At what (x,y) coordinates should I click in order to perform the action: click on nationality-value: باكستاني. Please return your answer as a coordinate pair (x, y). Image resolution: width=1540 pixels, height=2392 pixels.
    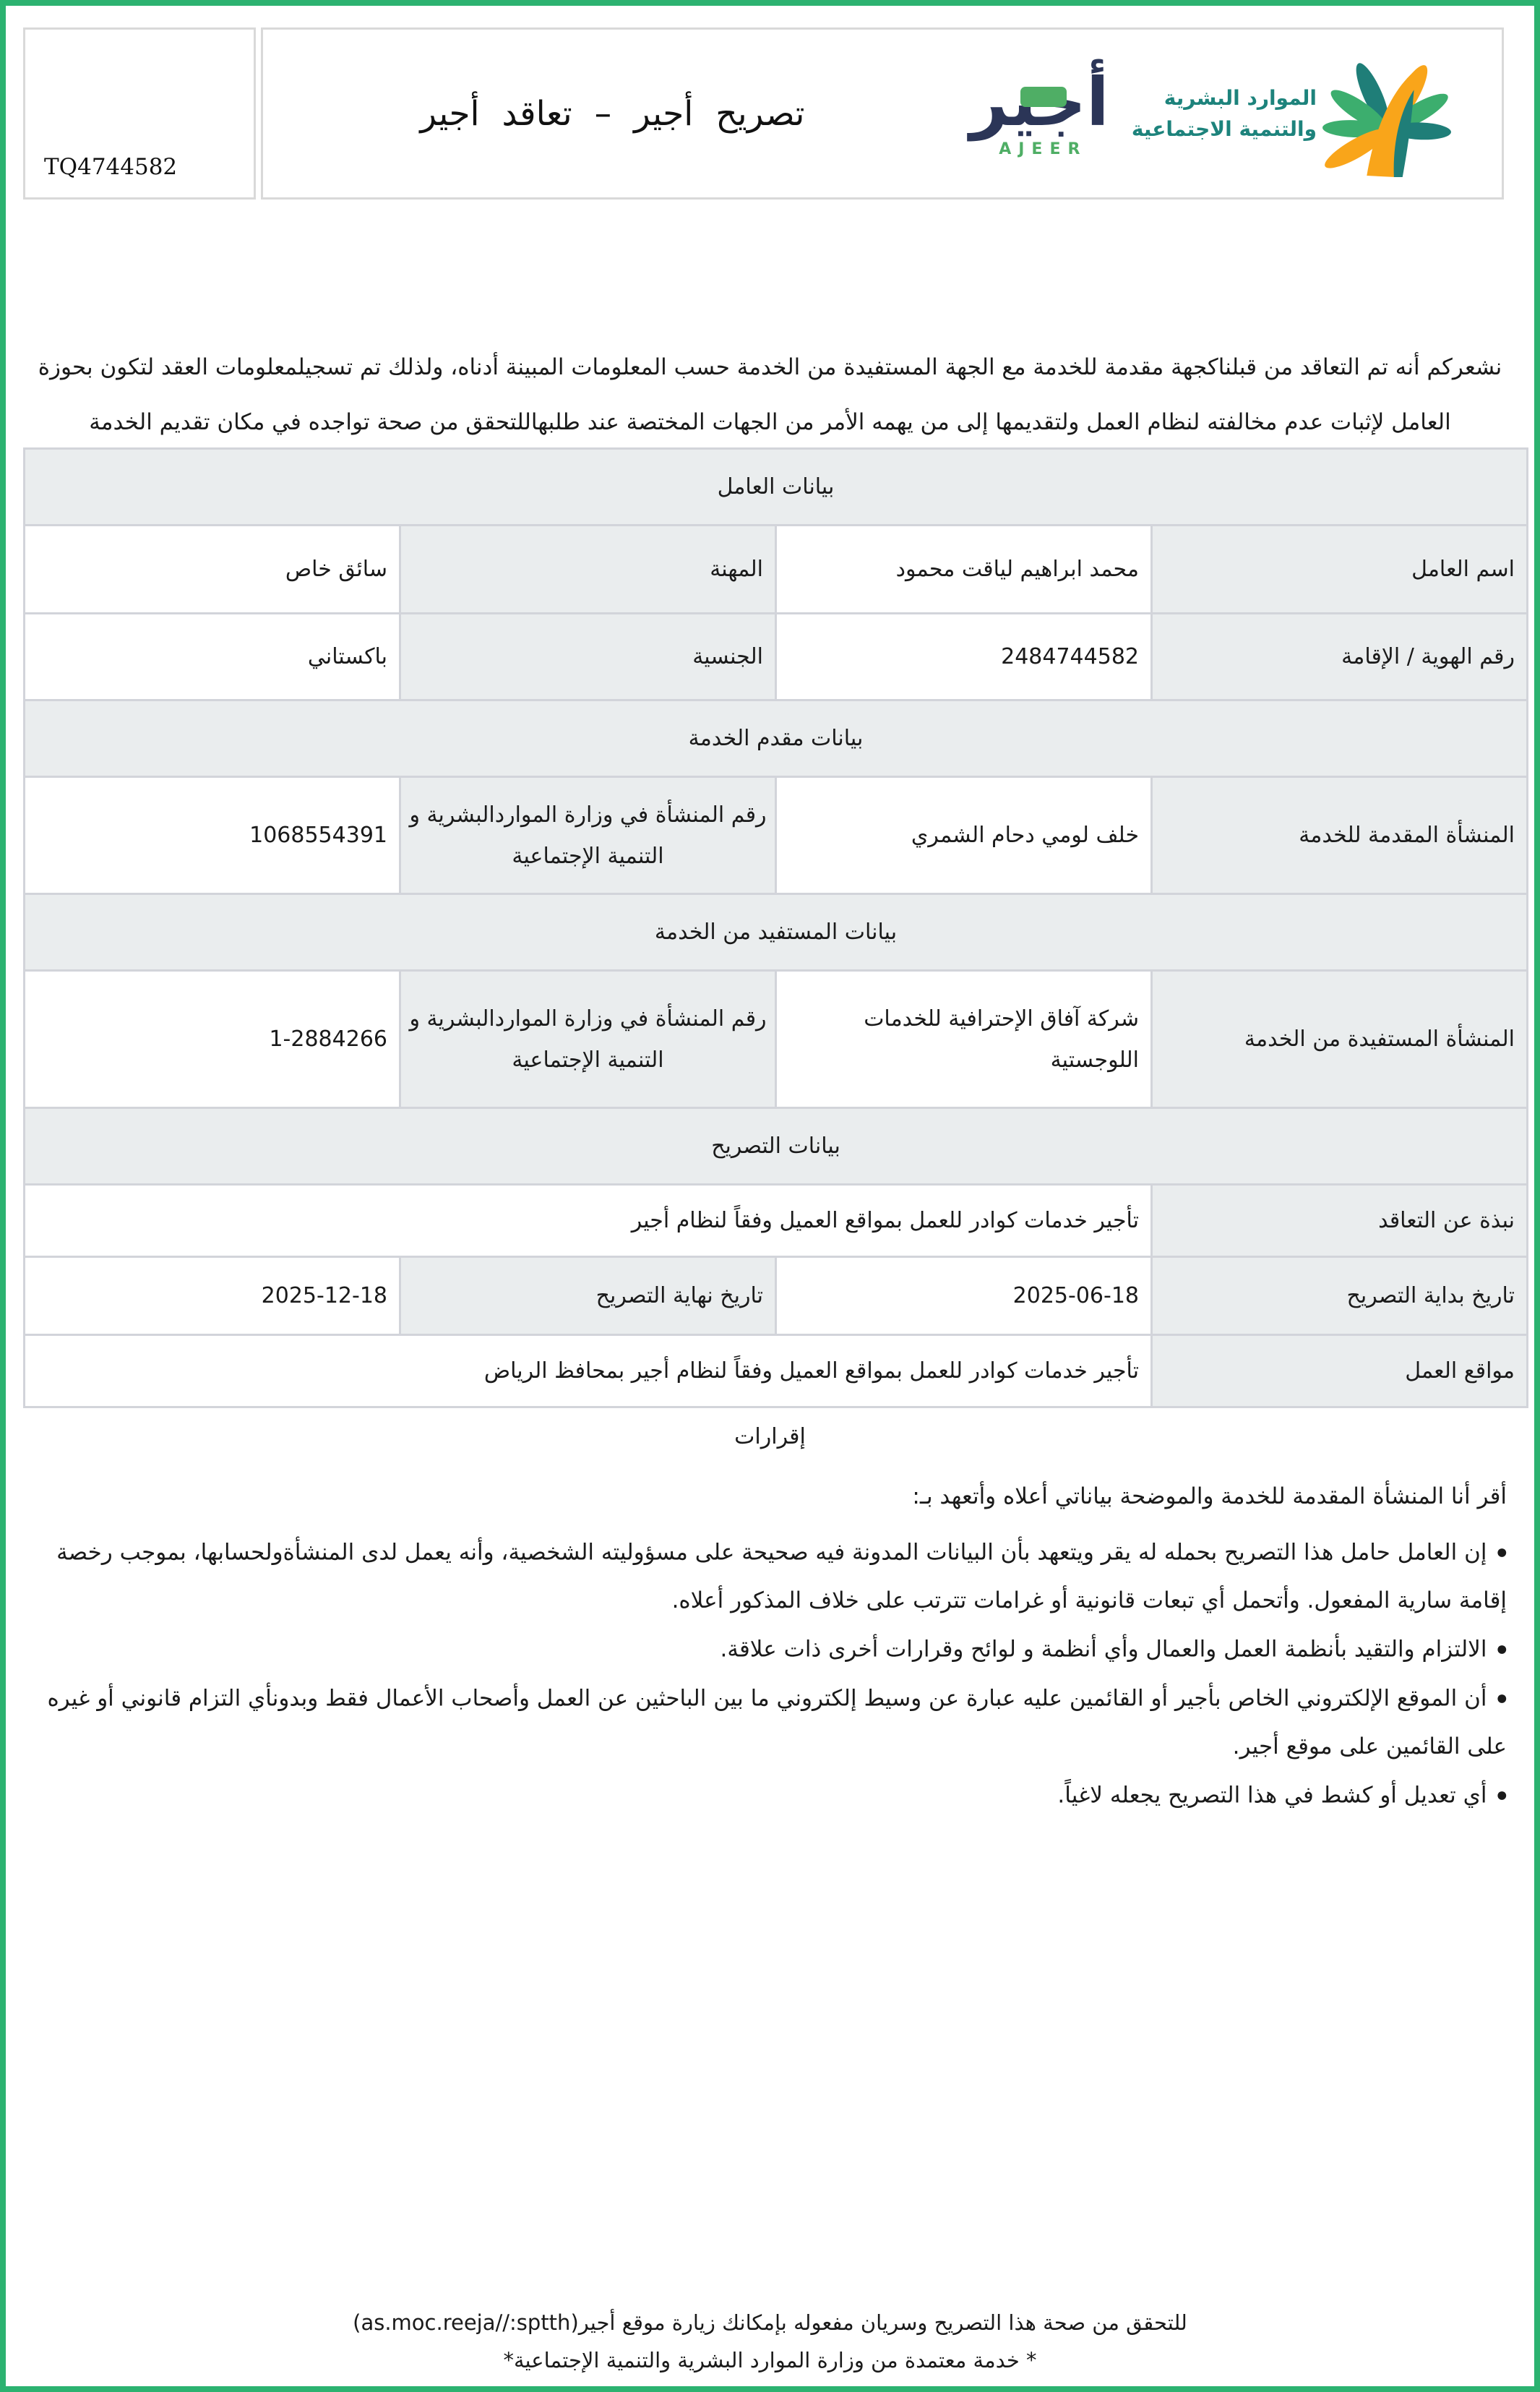
    Looking at the image, I should click on (212, 656).